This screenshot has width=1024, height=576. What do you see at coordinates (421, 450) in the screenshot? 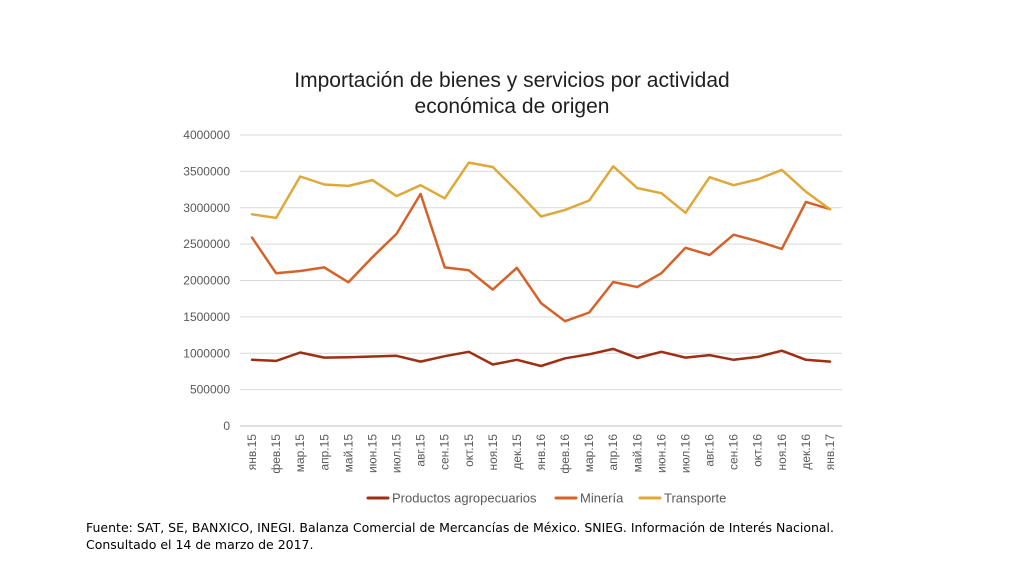
I see `x-tick-label: авг.15` at bounding box center [421, 450].